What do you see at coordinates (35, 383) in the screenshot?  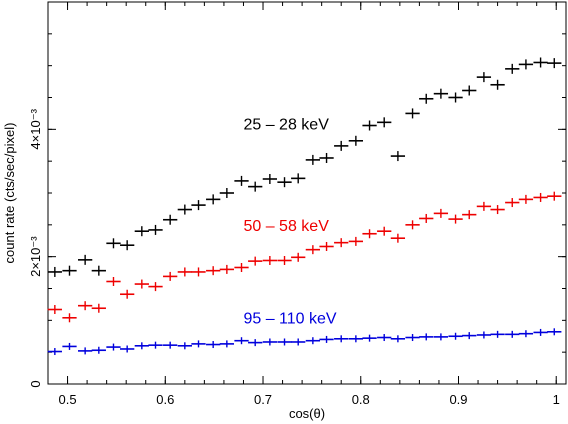 I see `y-tick-label: 0` at bounding box center [35, 383].